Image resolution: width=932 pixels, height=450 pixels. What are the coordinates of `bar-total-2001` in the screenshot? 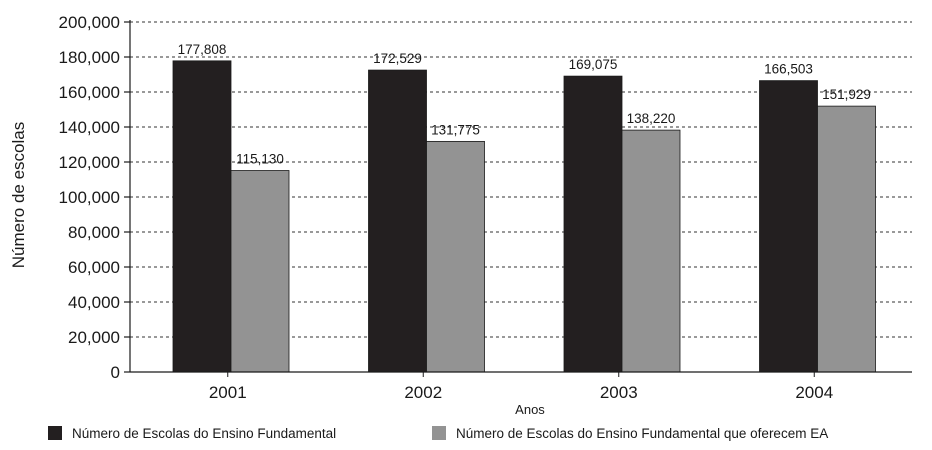 It's located at (202, 216).